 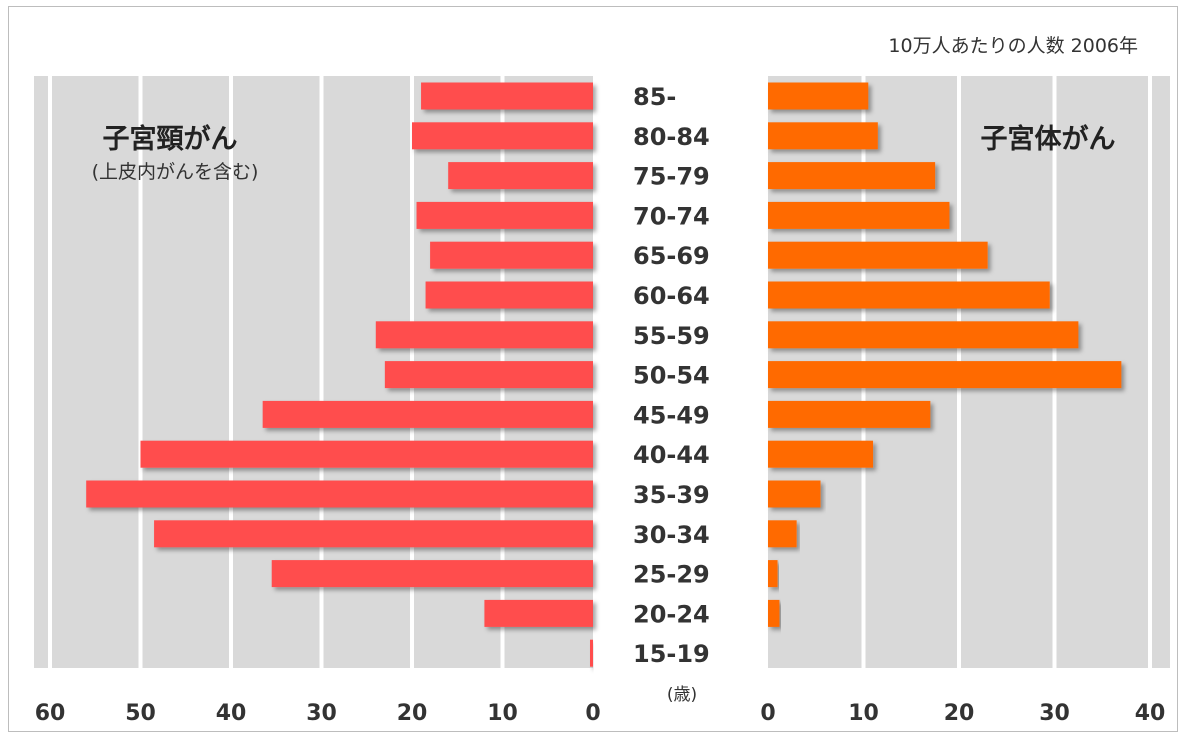 What do you see at coordinates (671, 177) in the screenshot?
I see `age-category-label: 75-79` at bounding box center [671, 177].